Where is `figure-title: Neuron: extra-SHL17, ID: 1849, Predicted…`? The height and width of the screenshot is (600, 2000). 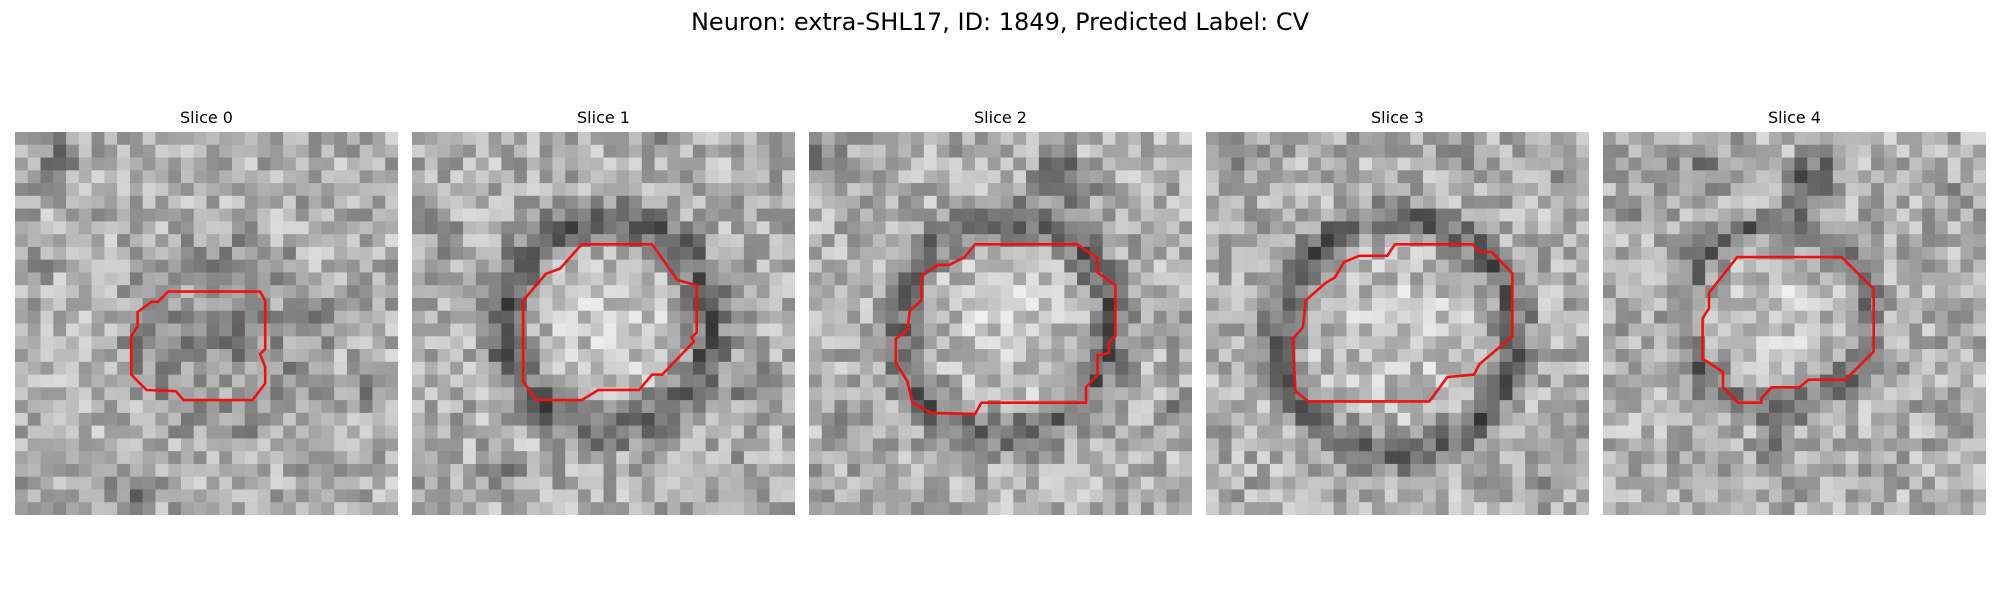
figure-title: Neuron: extra-SHL17, ID: 1849, Predicted… is located at coordinates (1000, 22).